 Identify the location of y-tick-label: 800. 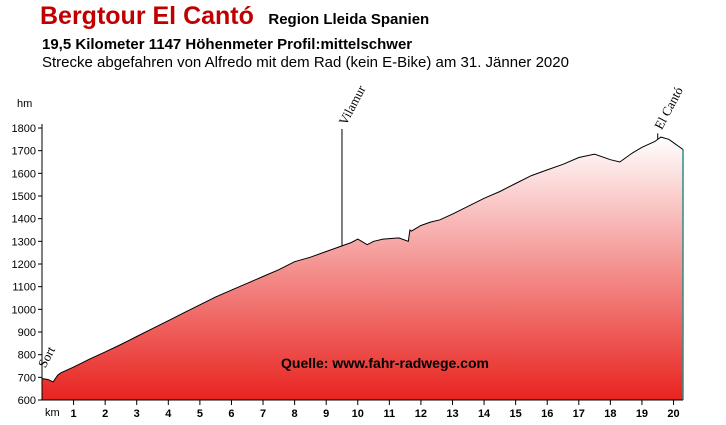
(27, 356).